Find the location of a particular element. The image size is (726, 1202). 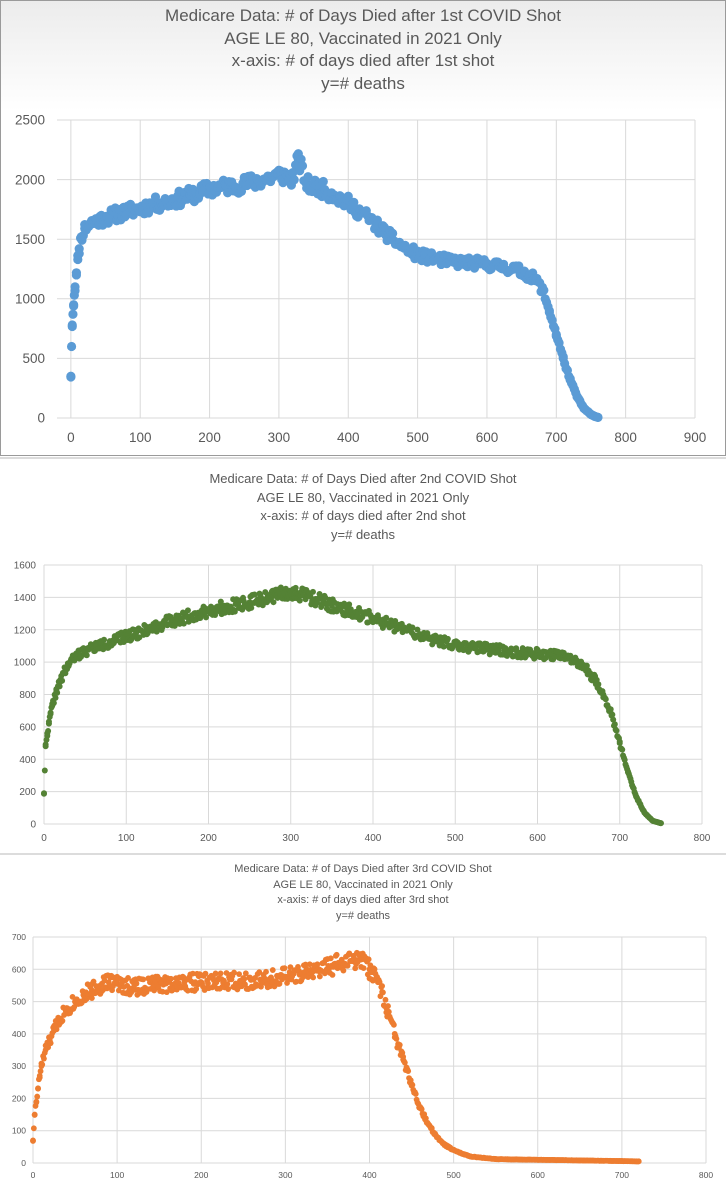

x-tick-label: 500 is located at coordinates (455, 838).